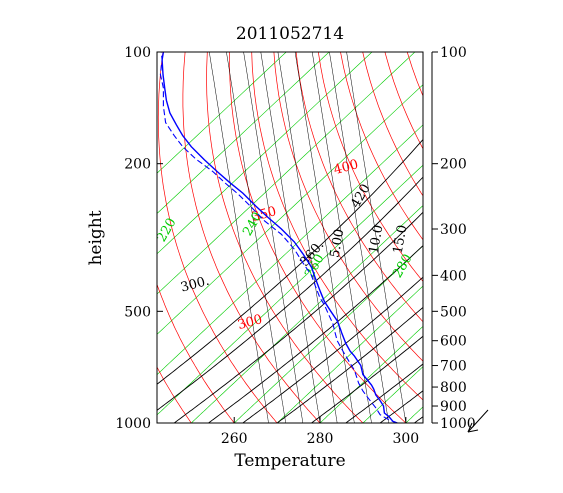 Image resolution: width=563 pixels, height=493 pixels. What do you see at coordinates (250, 322) in the screenshot?
I see `isopleth-label: 300` at bounding box center [250, 322].